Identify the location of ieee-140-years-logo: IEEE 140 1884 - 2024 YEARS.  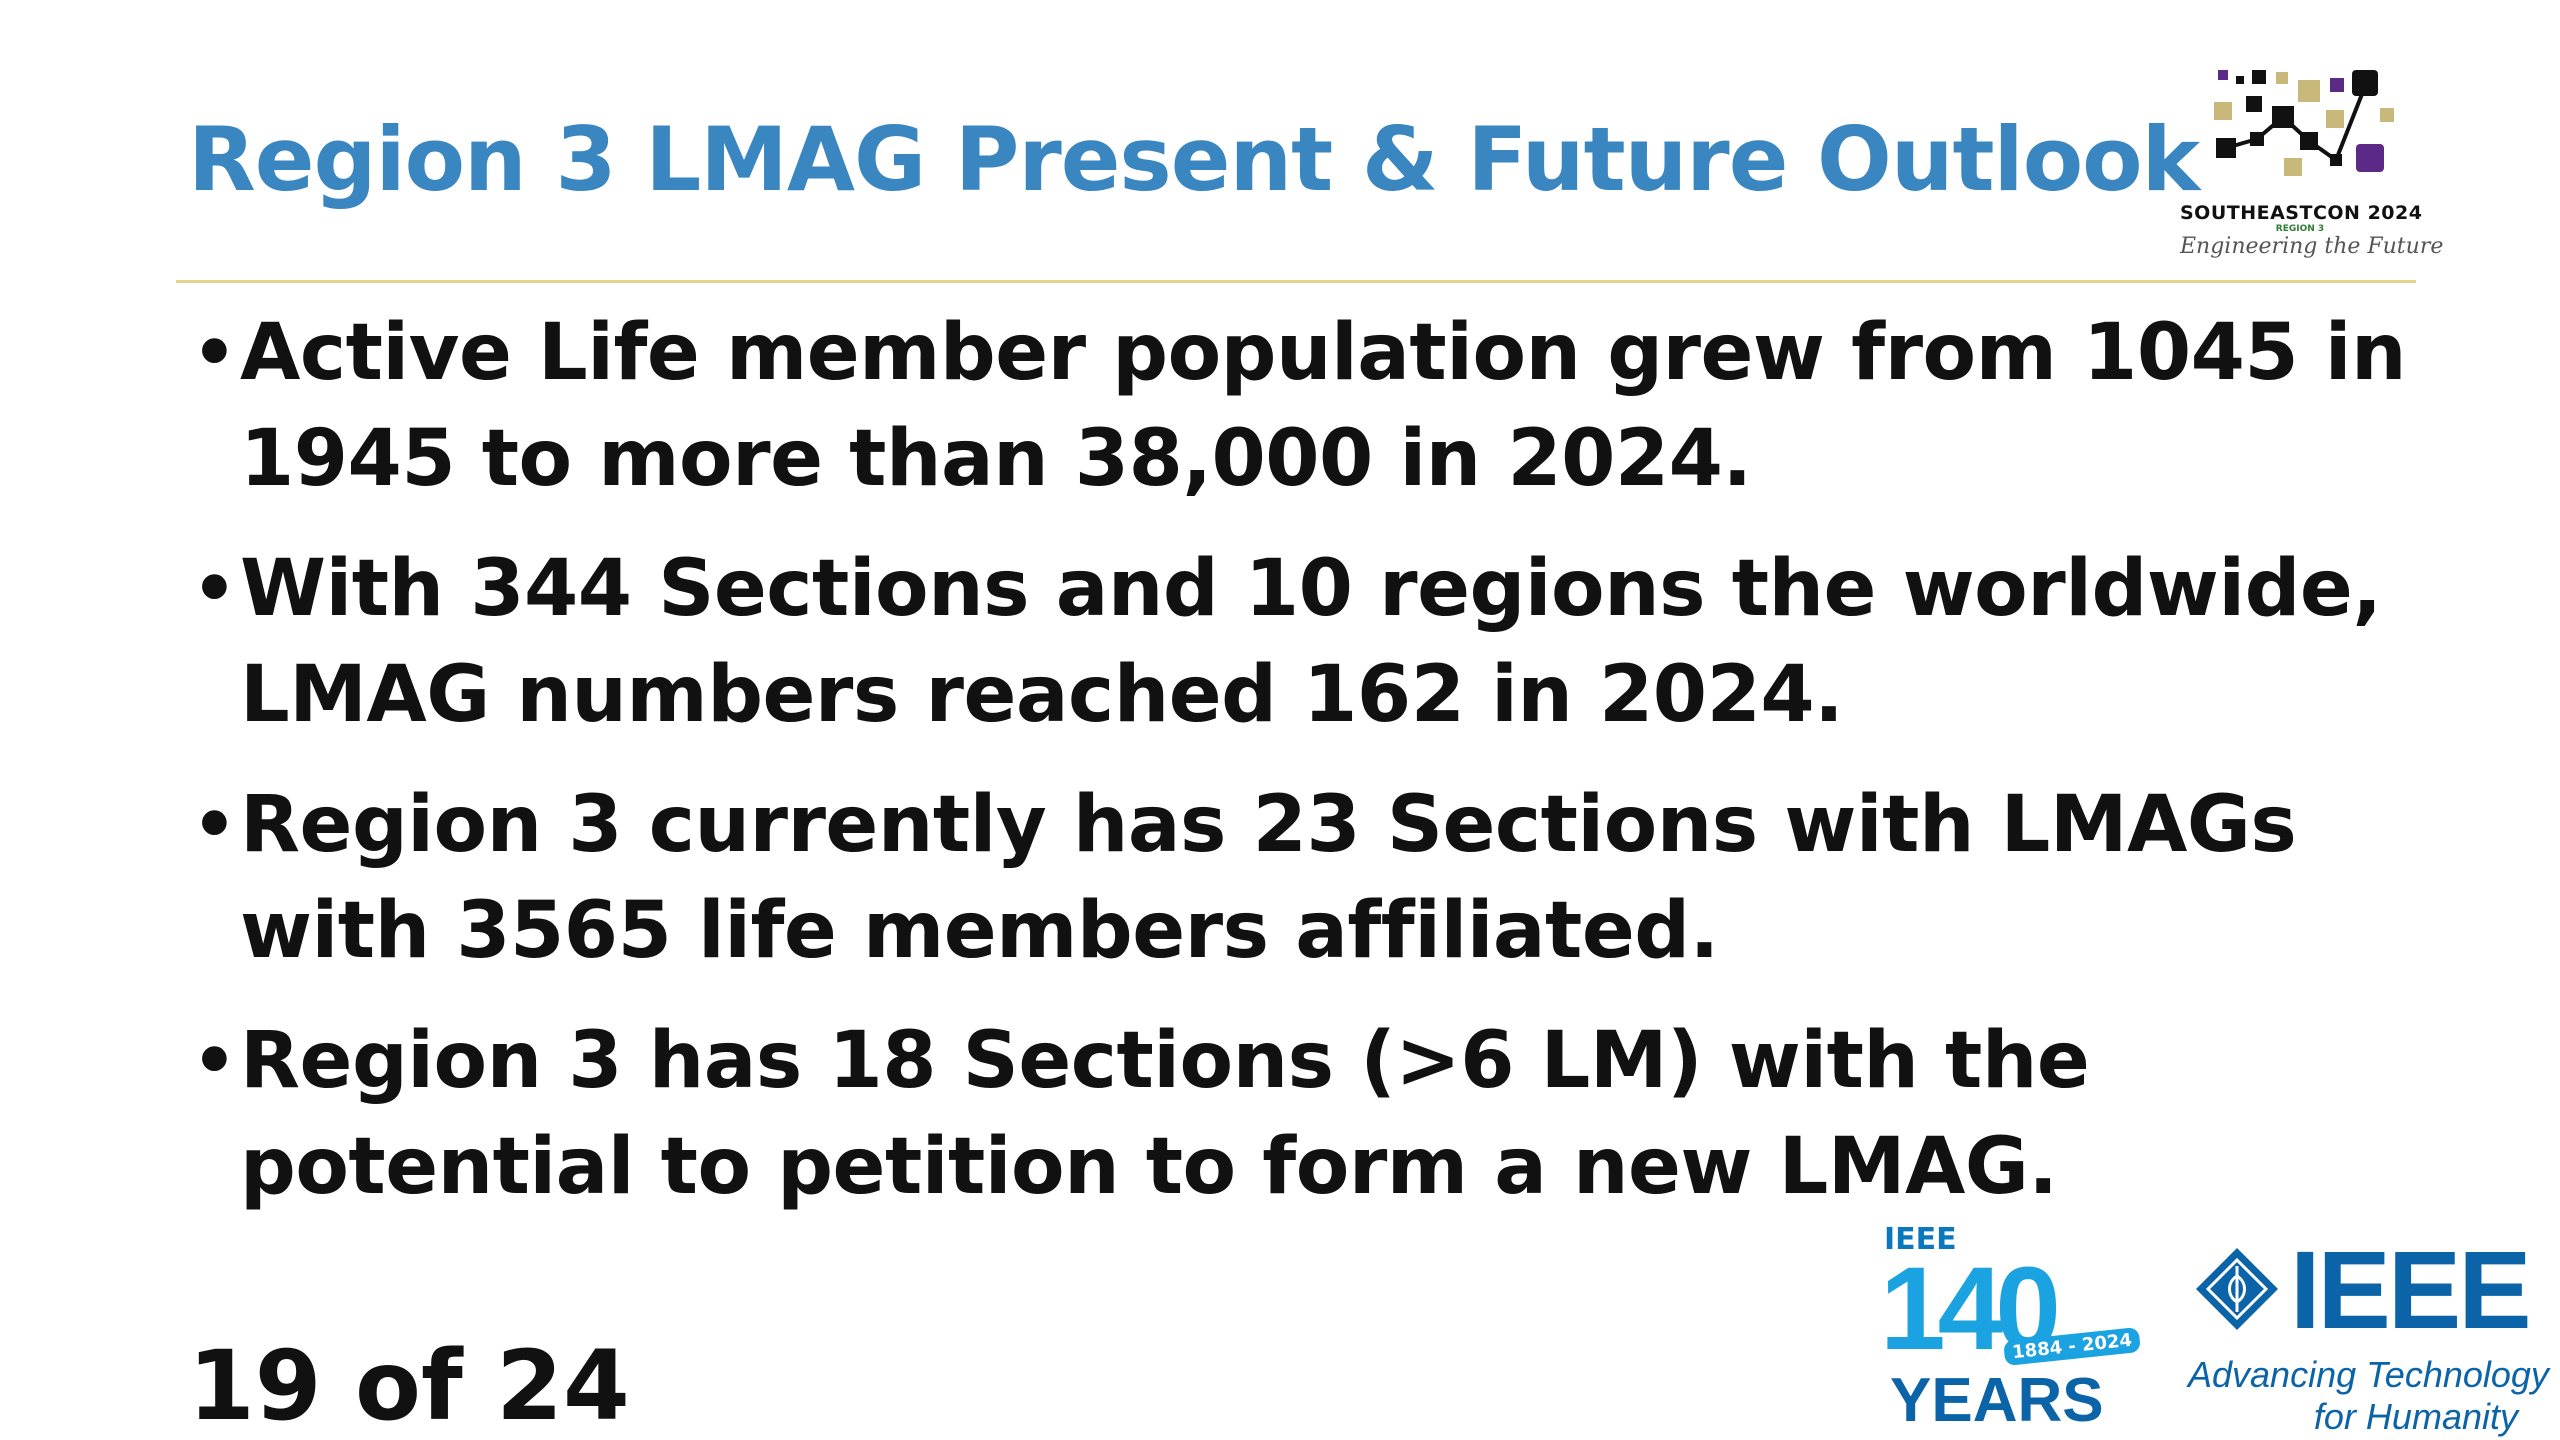
(2020, 1327).